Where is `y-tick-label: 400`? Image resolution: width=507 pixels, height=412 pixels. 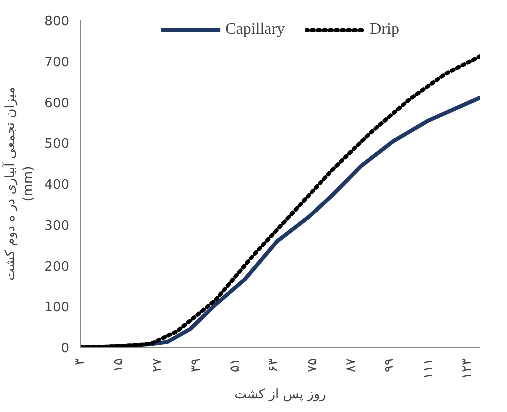
y-tick-label: 400 is located at coordinates (57, 185).